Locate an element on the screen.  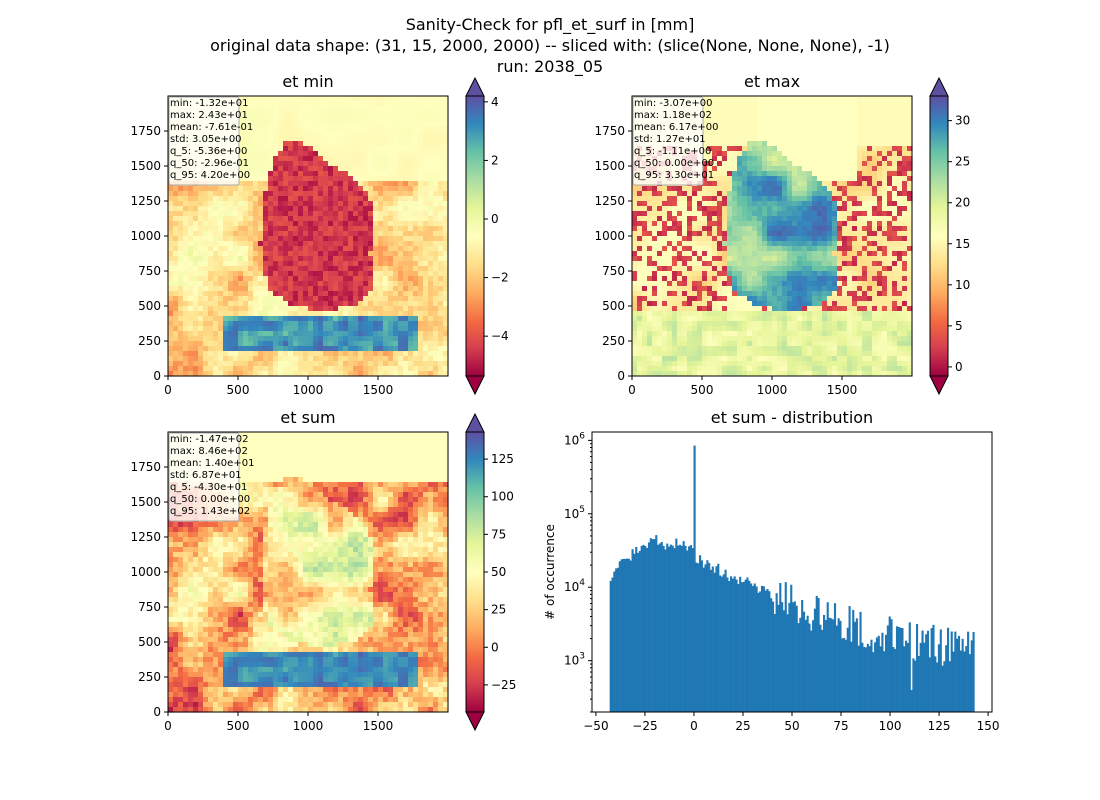
y-tick-label: 1500 is located at coordinates (145, 502).